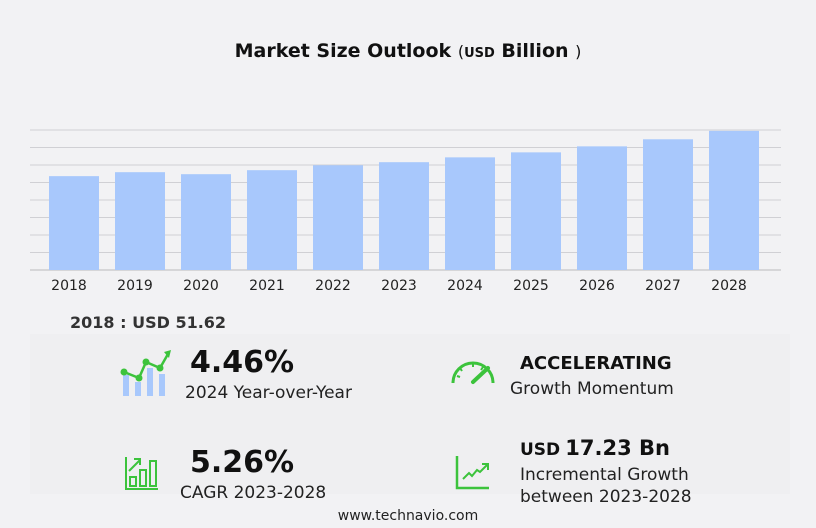 This screenshot has height=528, width=816. What do you see at coordinates (668, 204) in the screenshot?
I see `bar-2027` at bounding box center [668, 204].